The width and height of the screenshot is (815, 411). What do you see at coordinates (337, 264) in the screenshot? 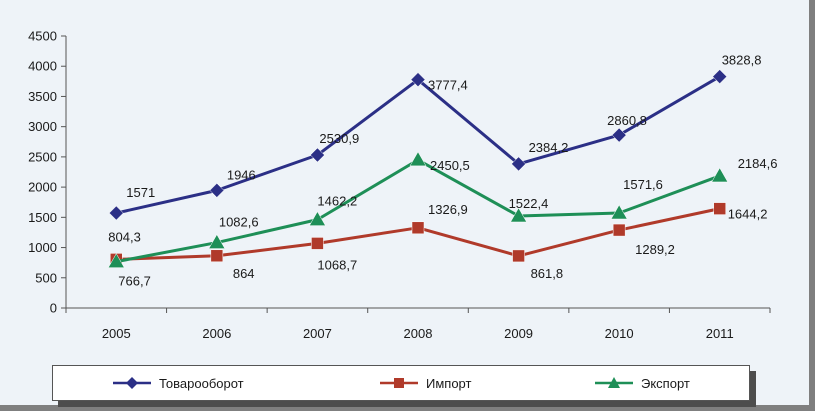
I see `data-label-import: 1068,7` at bounding box center [337, 264].